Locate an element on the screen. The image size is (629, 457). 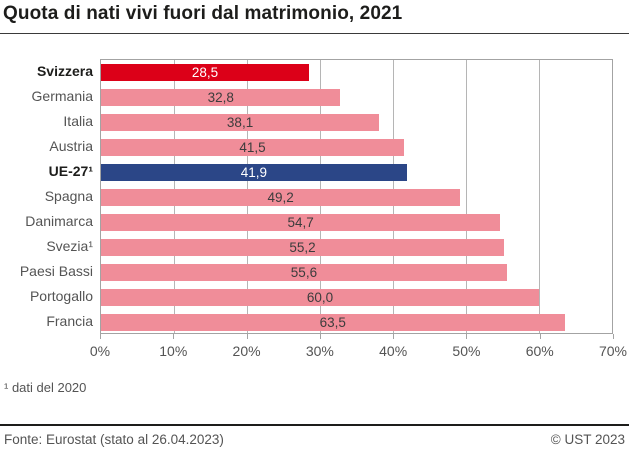
bar: 54,7 is located at coordinates (301, 222).